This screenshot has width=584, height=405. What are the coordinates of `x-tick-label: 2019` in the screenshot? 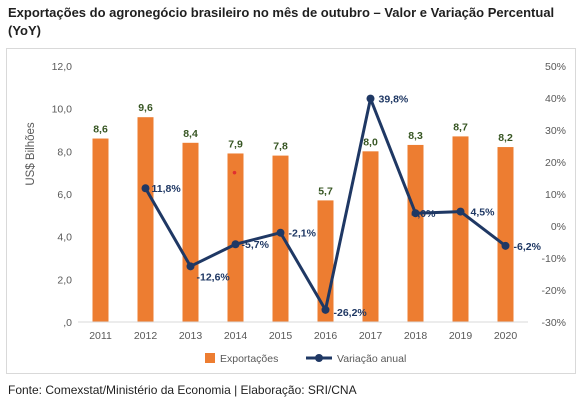 It's located at (461, 336).